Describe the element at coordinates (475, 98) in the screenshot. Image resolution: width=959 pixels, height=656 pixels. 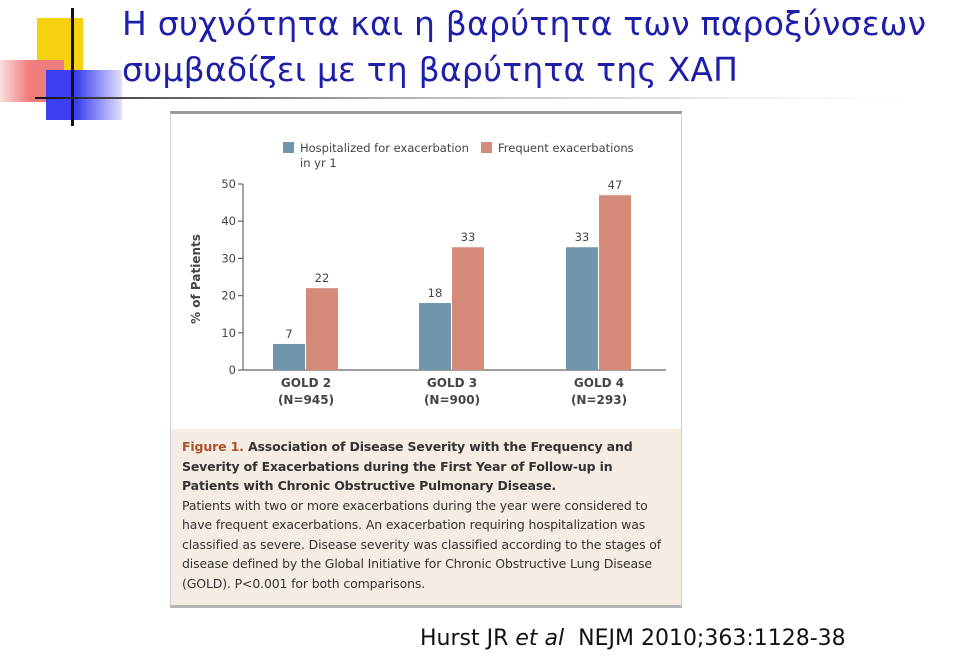
I see `decorative-horizontal-line` at that location.